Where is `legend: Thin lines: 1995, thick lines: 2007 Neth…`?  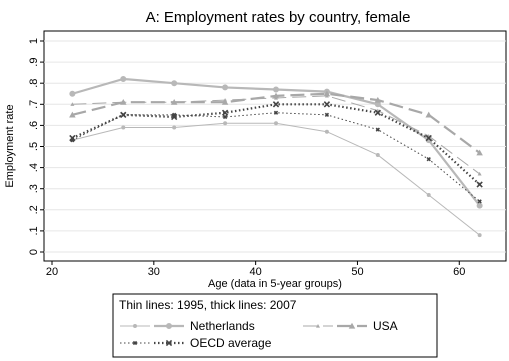 legend: Thin lines: 1995, thick lines: 2007 Neth… is located at coordinates (275, 325).